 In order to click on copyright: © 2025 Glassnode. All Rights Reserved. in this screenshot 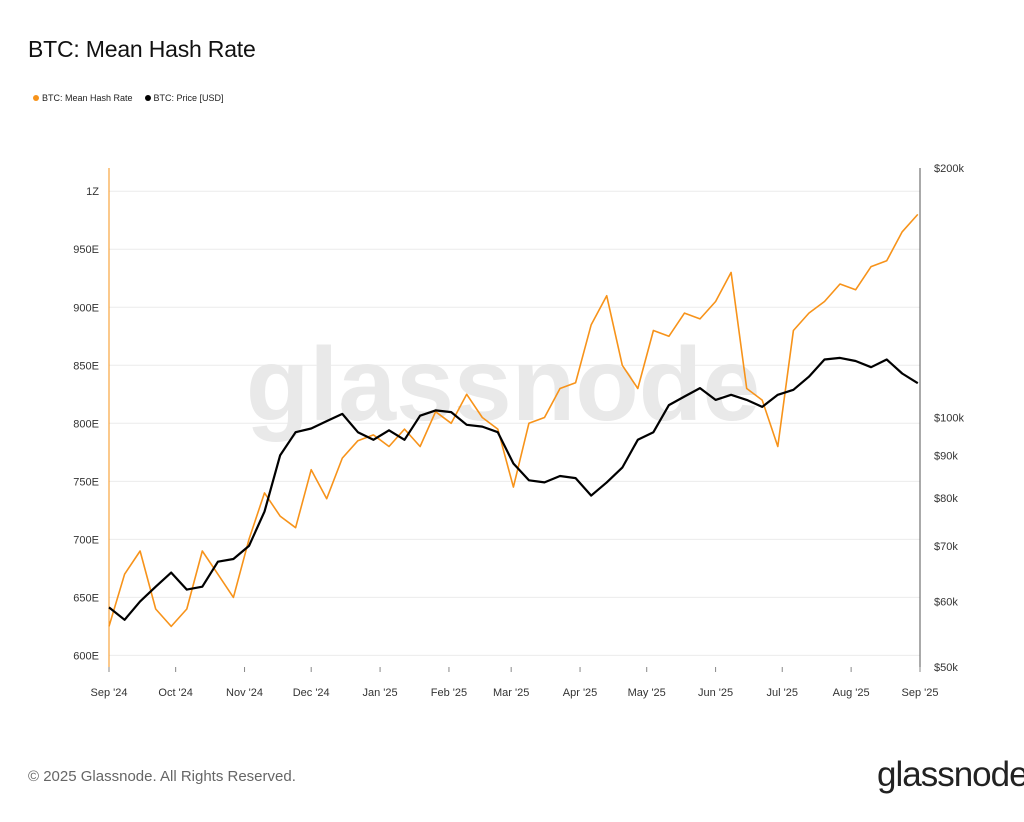, I will do `click(162, 776)`.